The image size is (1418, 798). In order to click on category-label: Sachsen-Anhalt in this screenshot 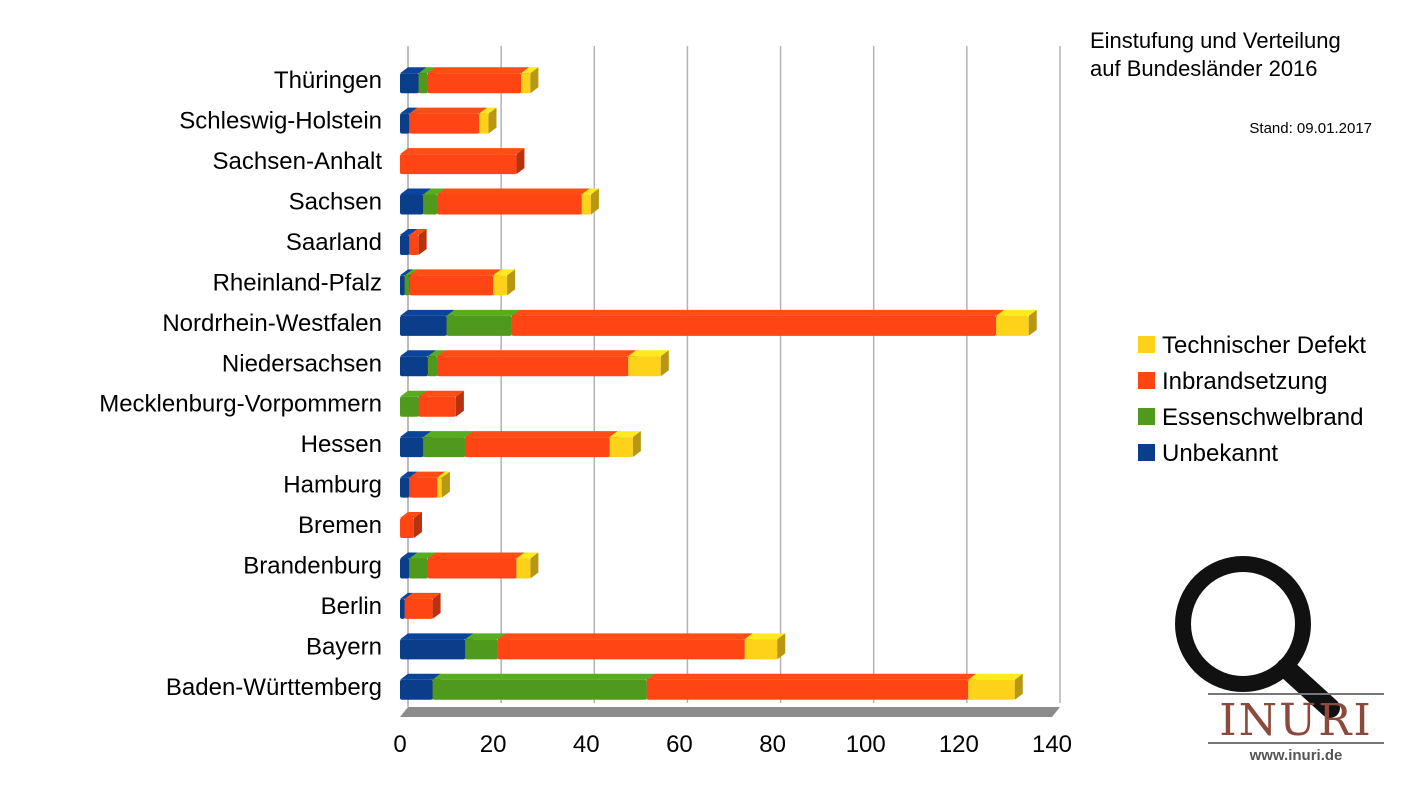, I will do `click(298, 161)`.